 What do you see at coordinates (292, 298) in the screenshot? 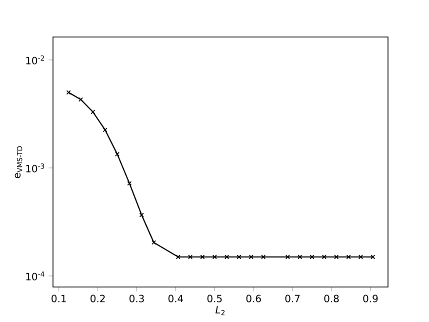
I see `x-tick-label: 0.7` at bounding box center [292, 298].